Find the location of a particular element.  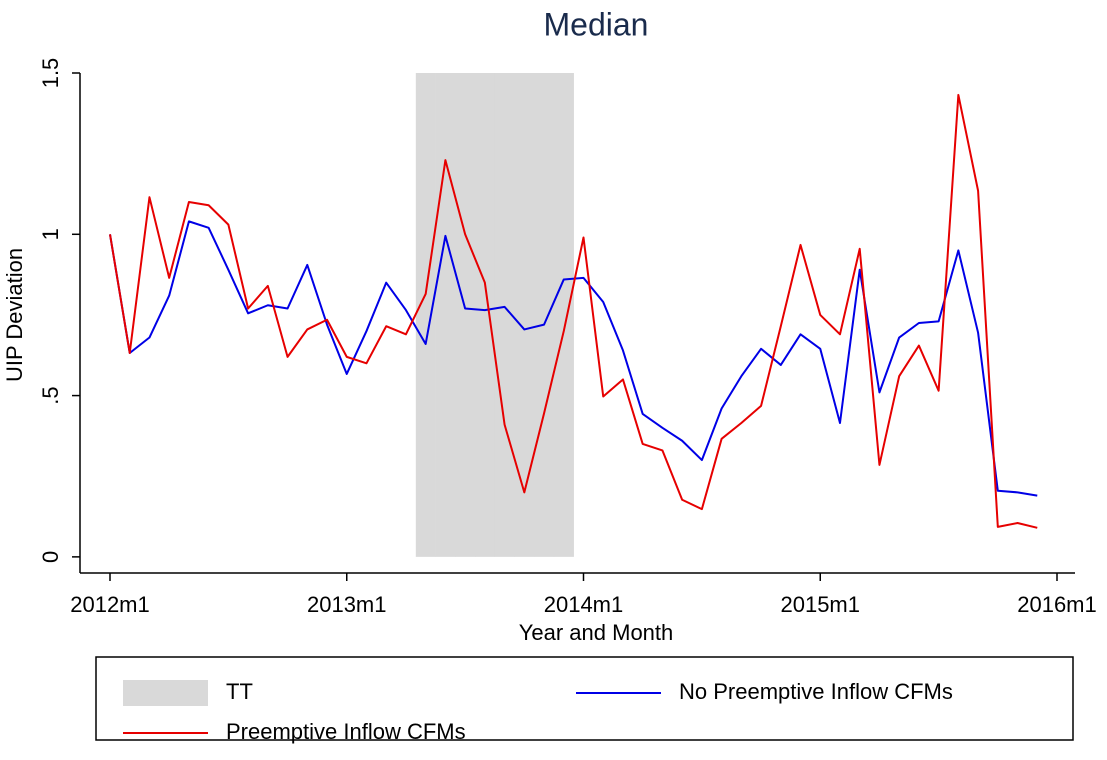

x-tick-label: 2016m1 is located at coordinates (1057, 604).